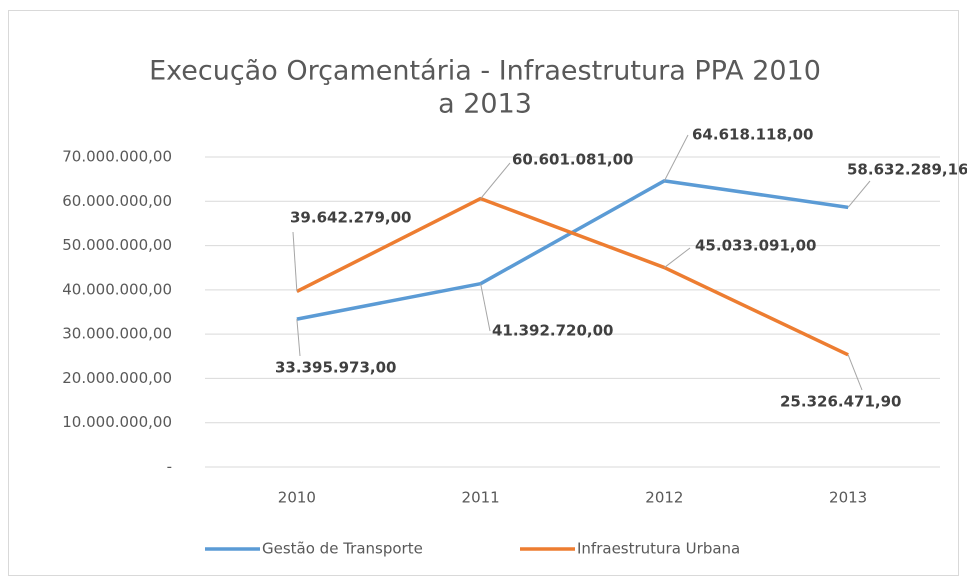 Image resolution: width=967 pixels, height=583 pixels. What do you see at coordinates (117, 245) in the screenshot?
I see `y-tick-label: 50.000.000,00` at bounding box center [117, 245].